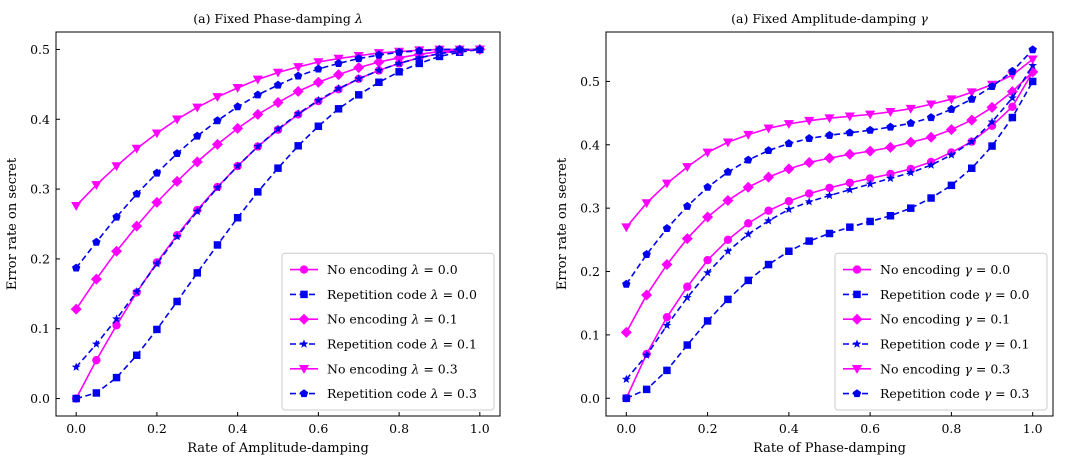 This screenshot has height=465, width=1073. Describe the element at coordinates (936, 393) in the screenshot. I see `legend-item: Repetition code γ = 0.3` at that location.